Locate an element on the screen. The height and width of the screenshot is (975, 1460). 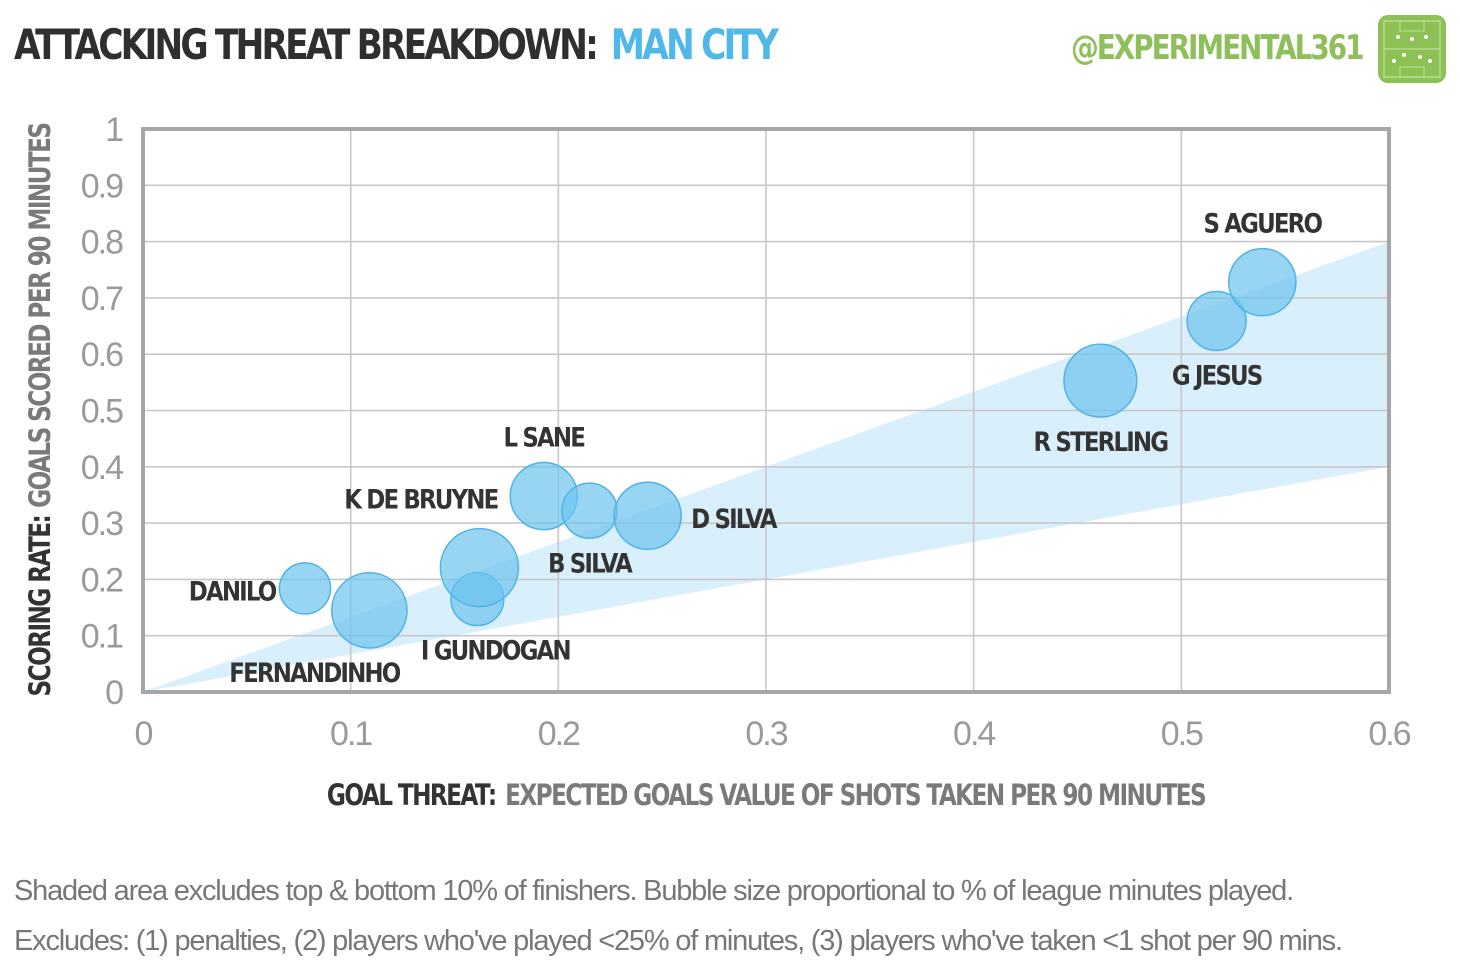
football-pitch-icon is located at coordinates (1412, 49).